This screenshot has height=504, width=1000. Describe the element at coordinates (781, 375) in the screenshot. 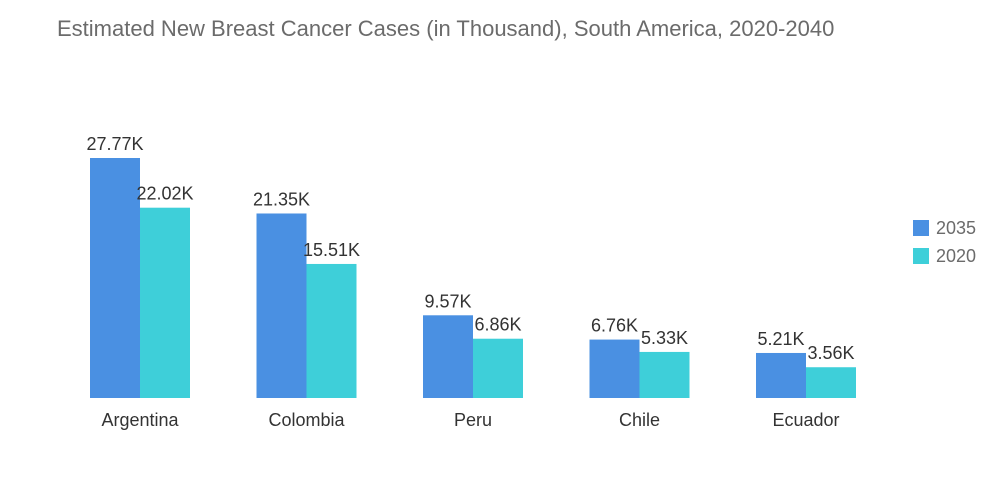

I see `bar-ecuador-2035` at that location.